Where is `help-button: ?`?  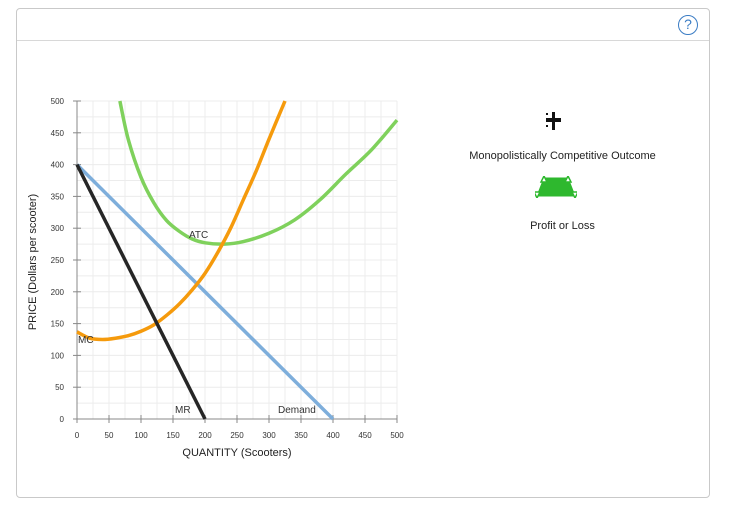 help-button: ? is located at coordinates (688, 25).